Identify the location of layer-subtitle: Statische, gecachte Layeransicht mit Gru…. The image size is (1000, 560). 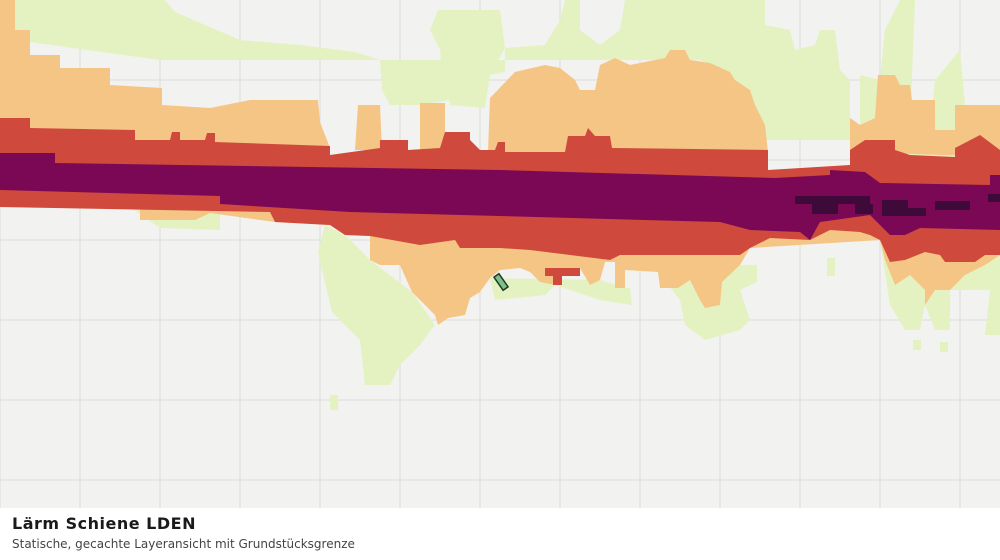
(183, 544).